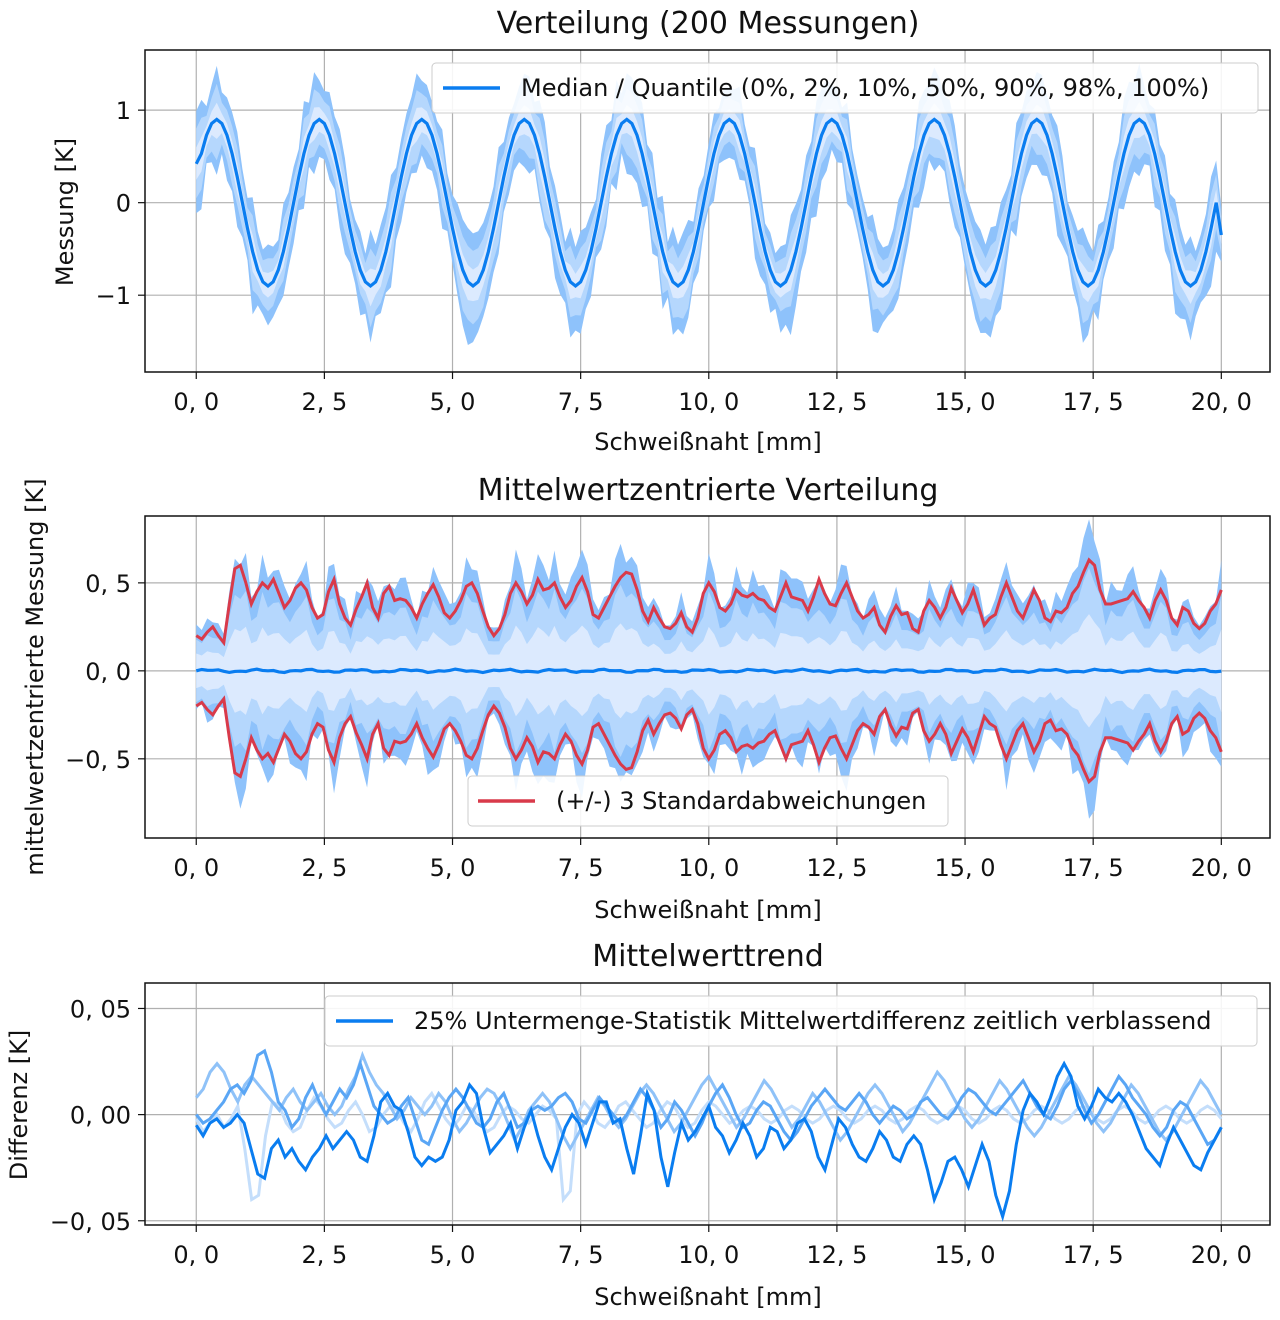 The image size is (1280, 1320). Describe the element at coordinates (708, 956) in the screenshot. I see `chart-title: Mittelwerttrend` at that location.